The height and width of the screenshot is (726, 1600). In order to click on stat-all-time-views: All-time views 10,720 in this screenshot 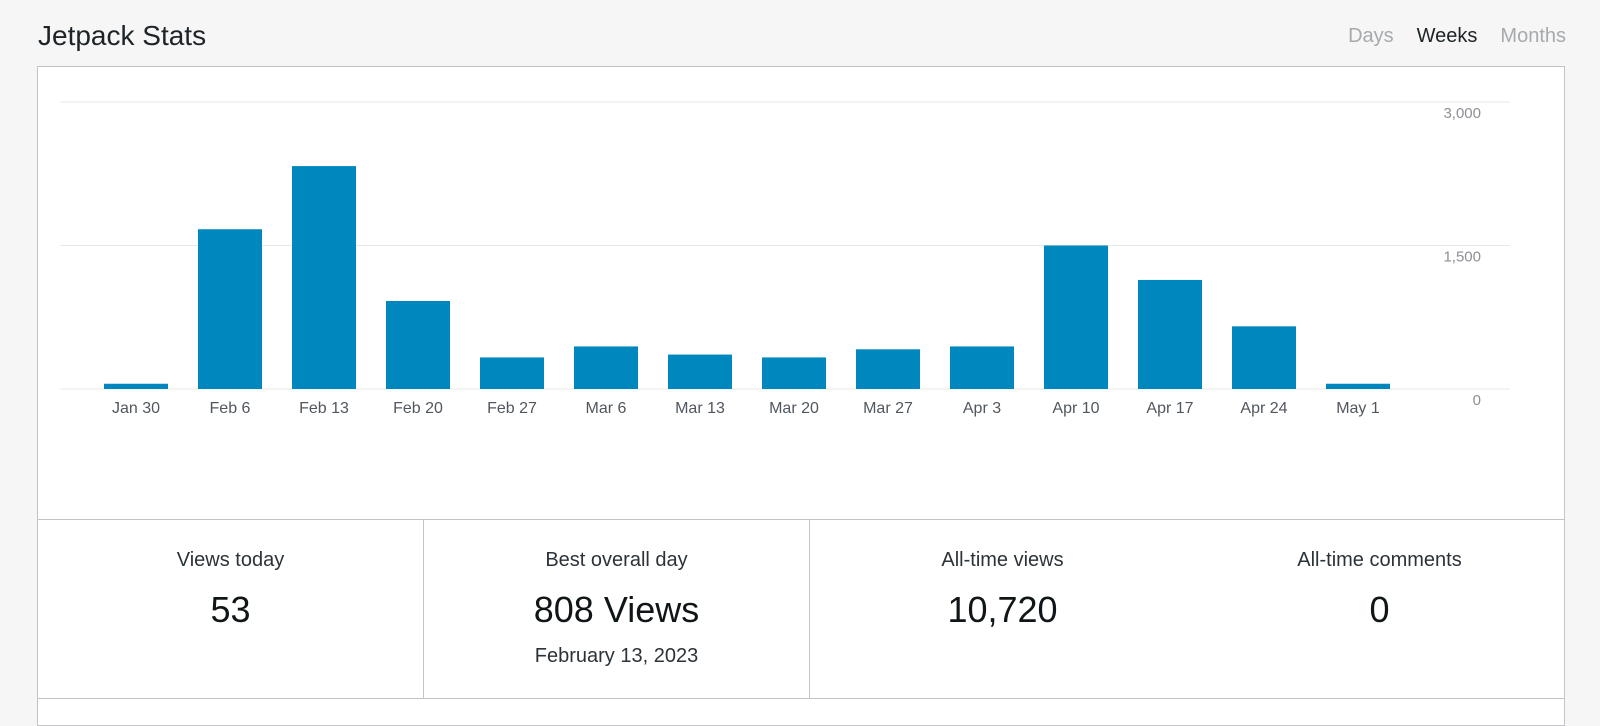, I will do `click(1002, 609)`.